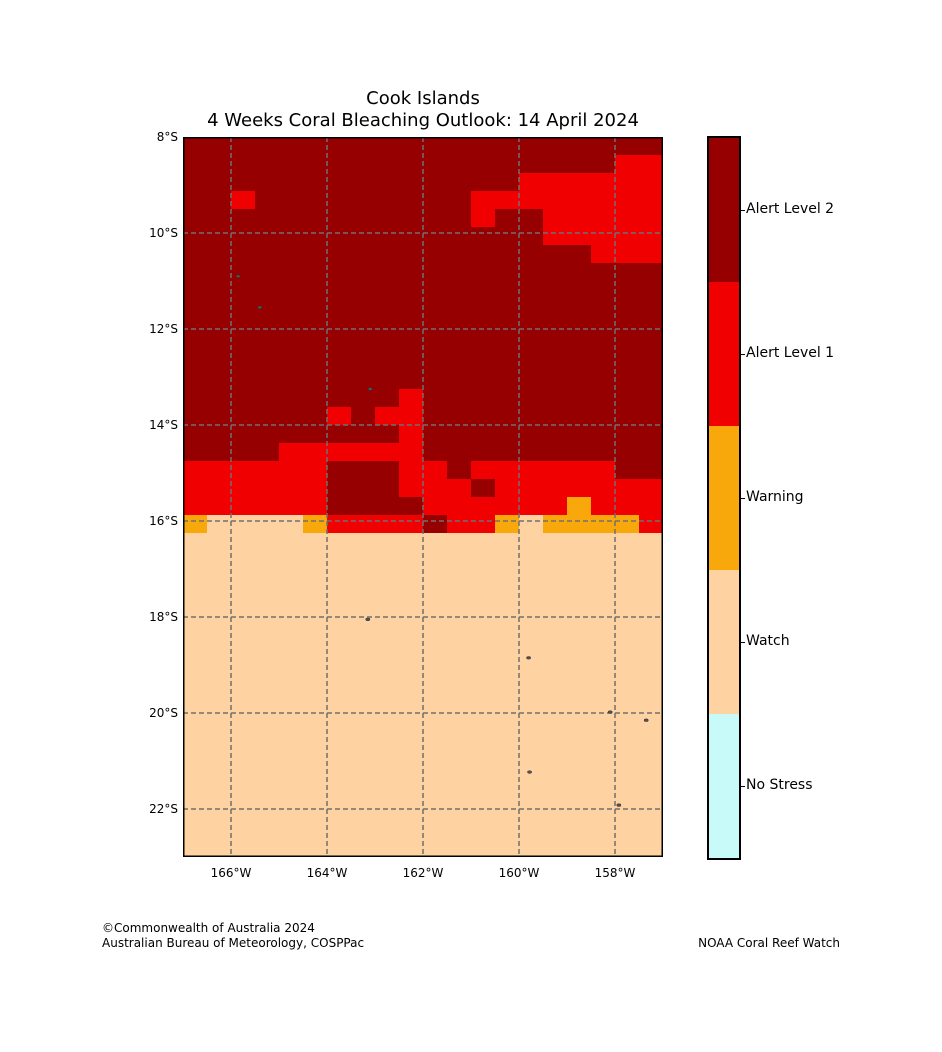 Image resolution: width=942 pixels, height=1052 pixels. What do you see at coordinates (724, 642) in the screenshot?
I see `legend-swatch-watch` at bounding box center [724, 642].